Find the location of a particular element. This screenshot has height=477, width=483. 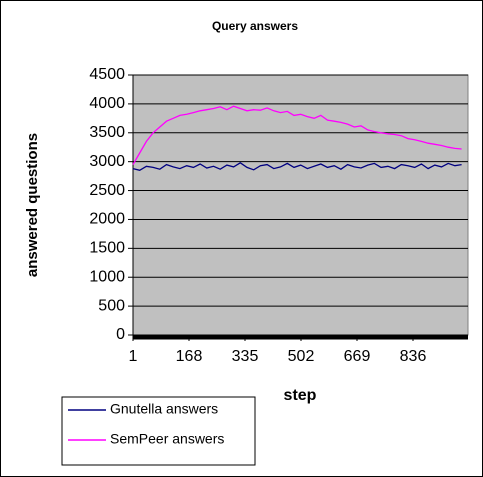

legend-box is located at coordinates (158, 431).